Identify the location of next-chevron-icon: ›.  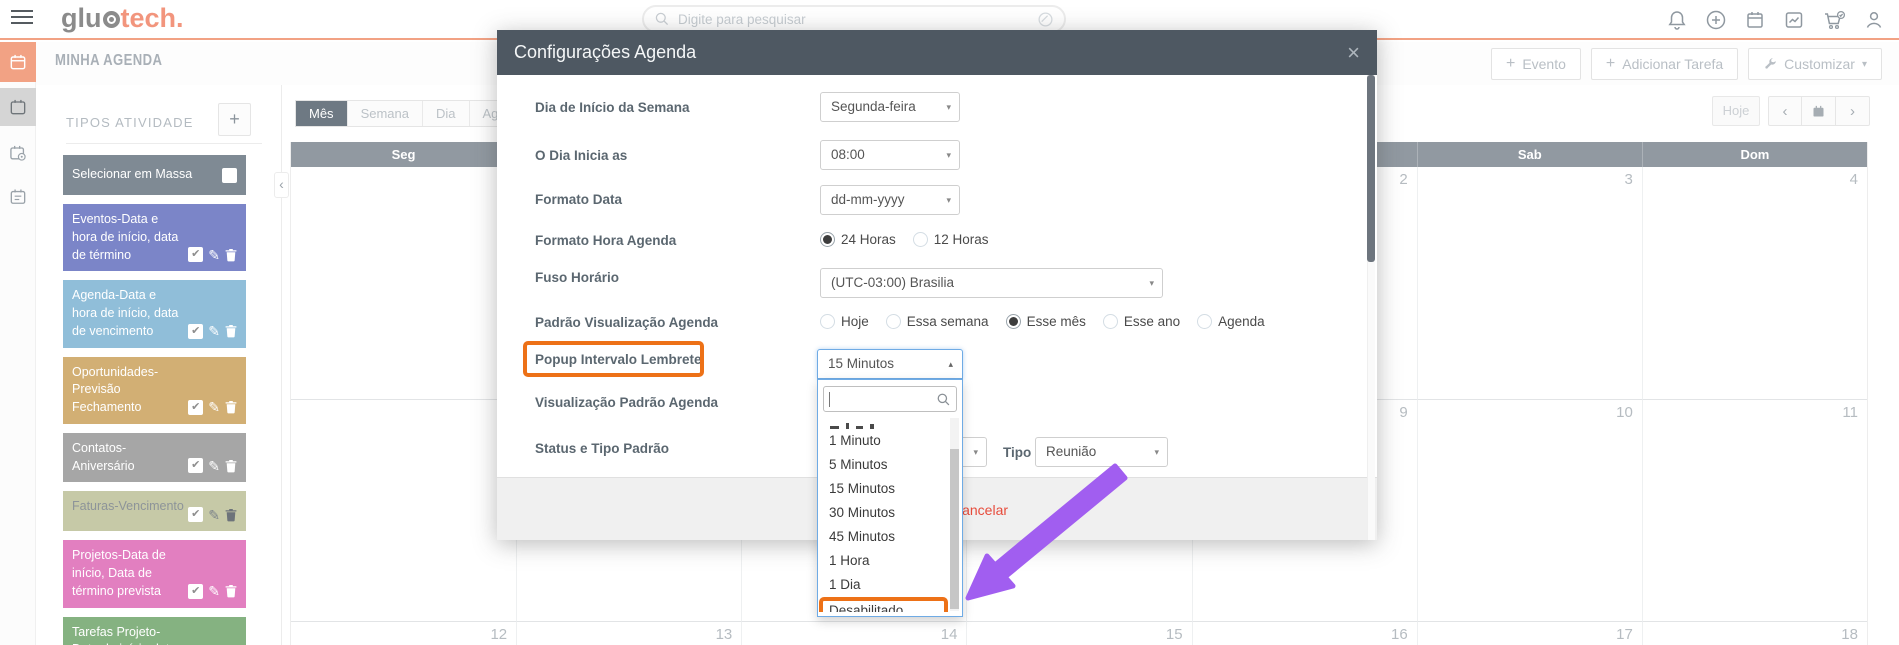
(1853, 111).